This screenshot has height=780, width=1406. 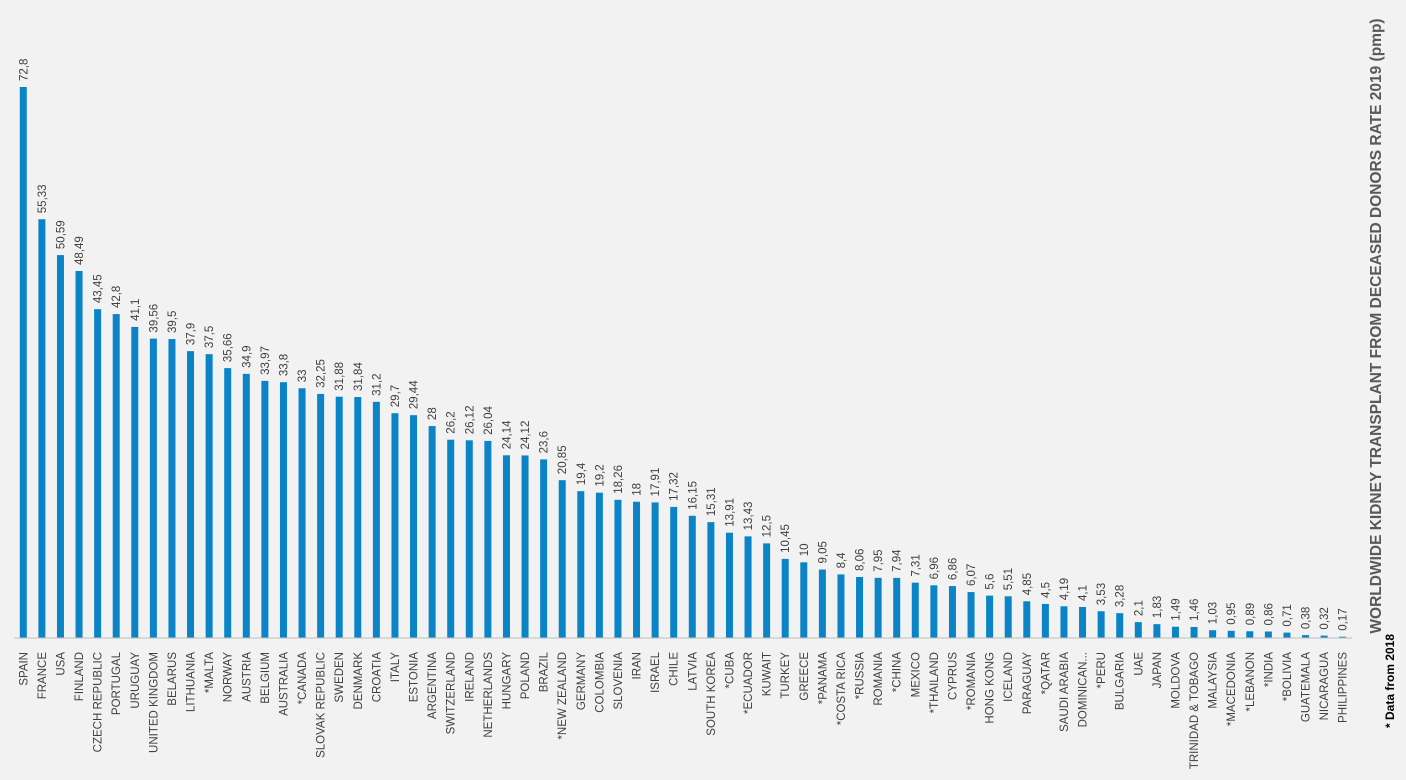 I want to click on category-label: ITALY, so click(x=396, y=667).